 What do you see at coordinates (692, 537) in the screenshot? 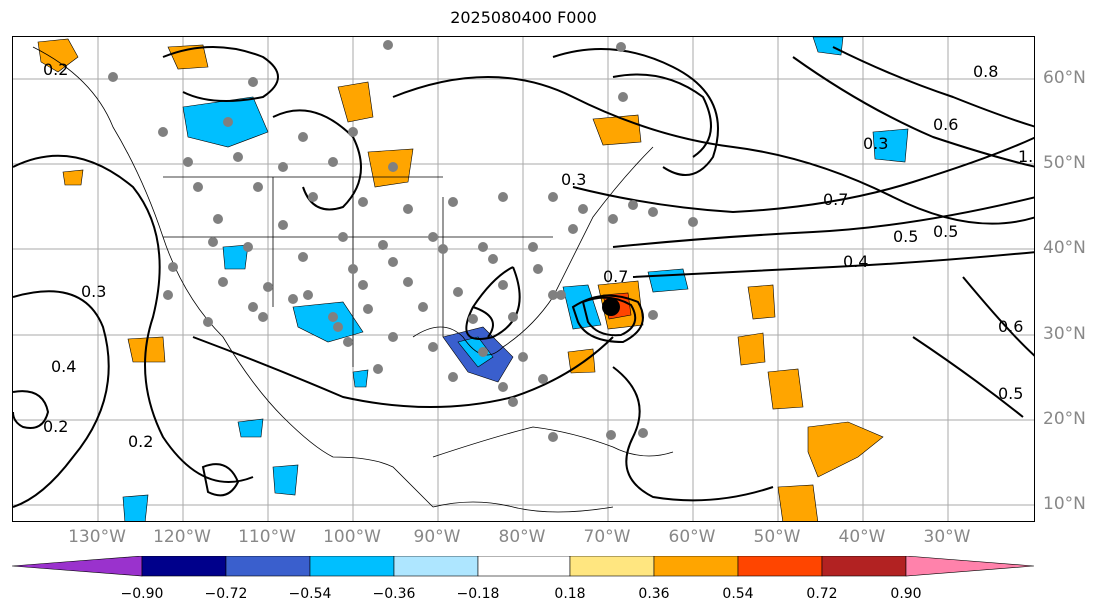
I see `lon-label: 60°W` at bounding box center [692, 537].